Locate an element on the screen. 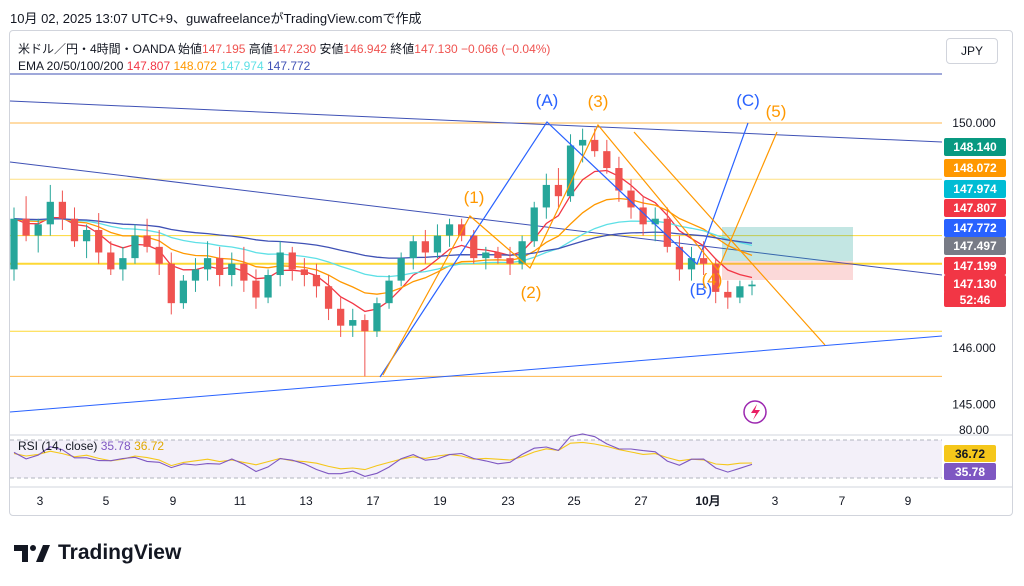  rsi-ma-tag-bg is located at coordinates (970, 453).